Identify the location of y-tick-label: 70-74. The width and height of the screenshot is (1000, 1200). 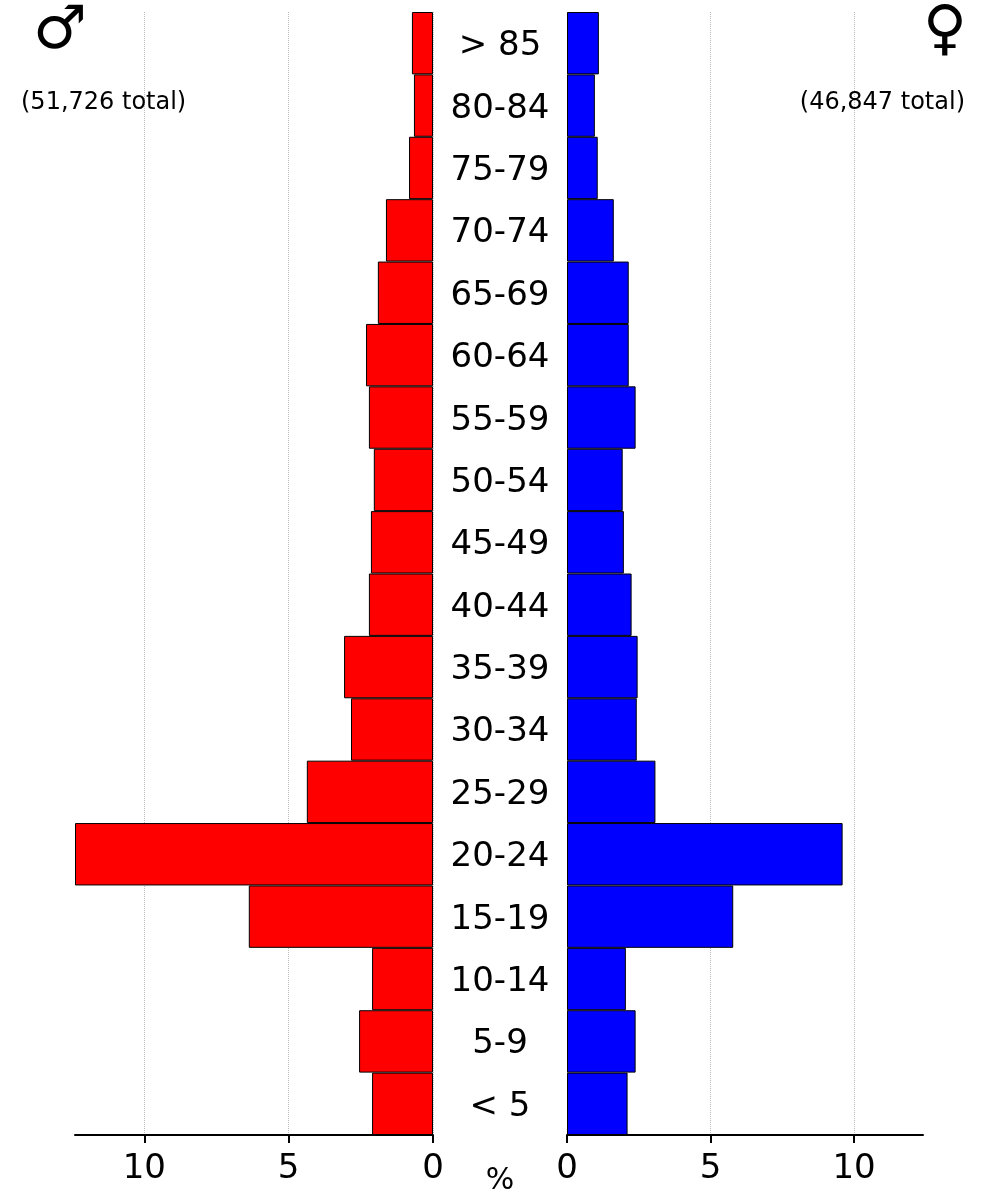
(500, 230).